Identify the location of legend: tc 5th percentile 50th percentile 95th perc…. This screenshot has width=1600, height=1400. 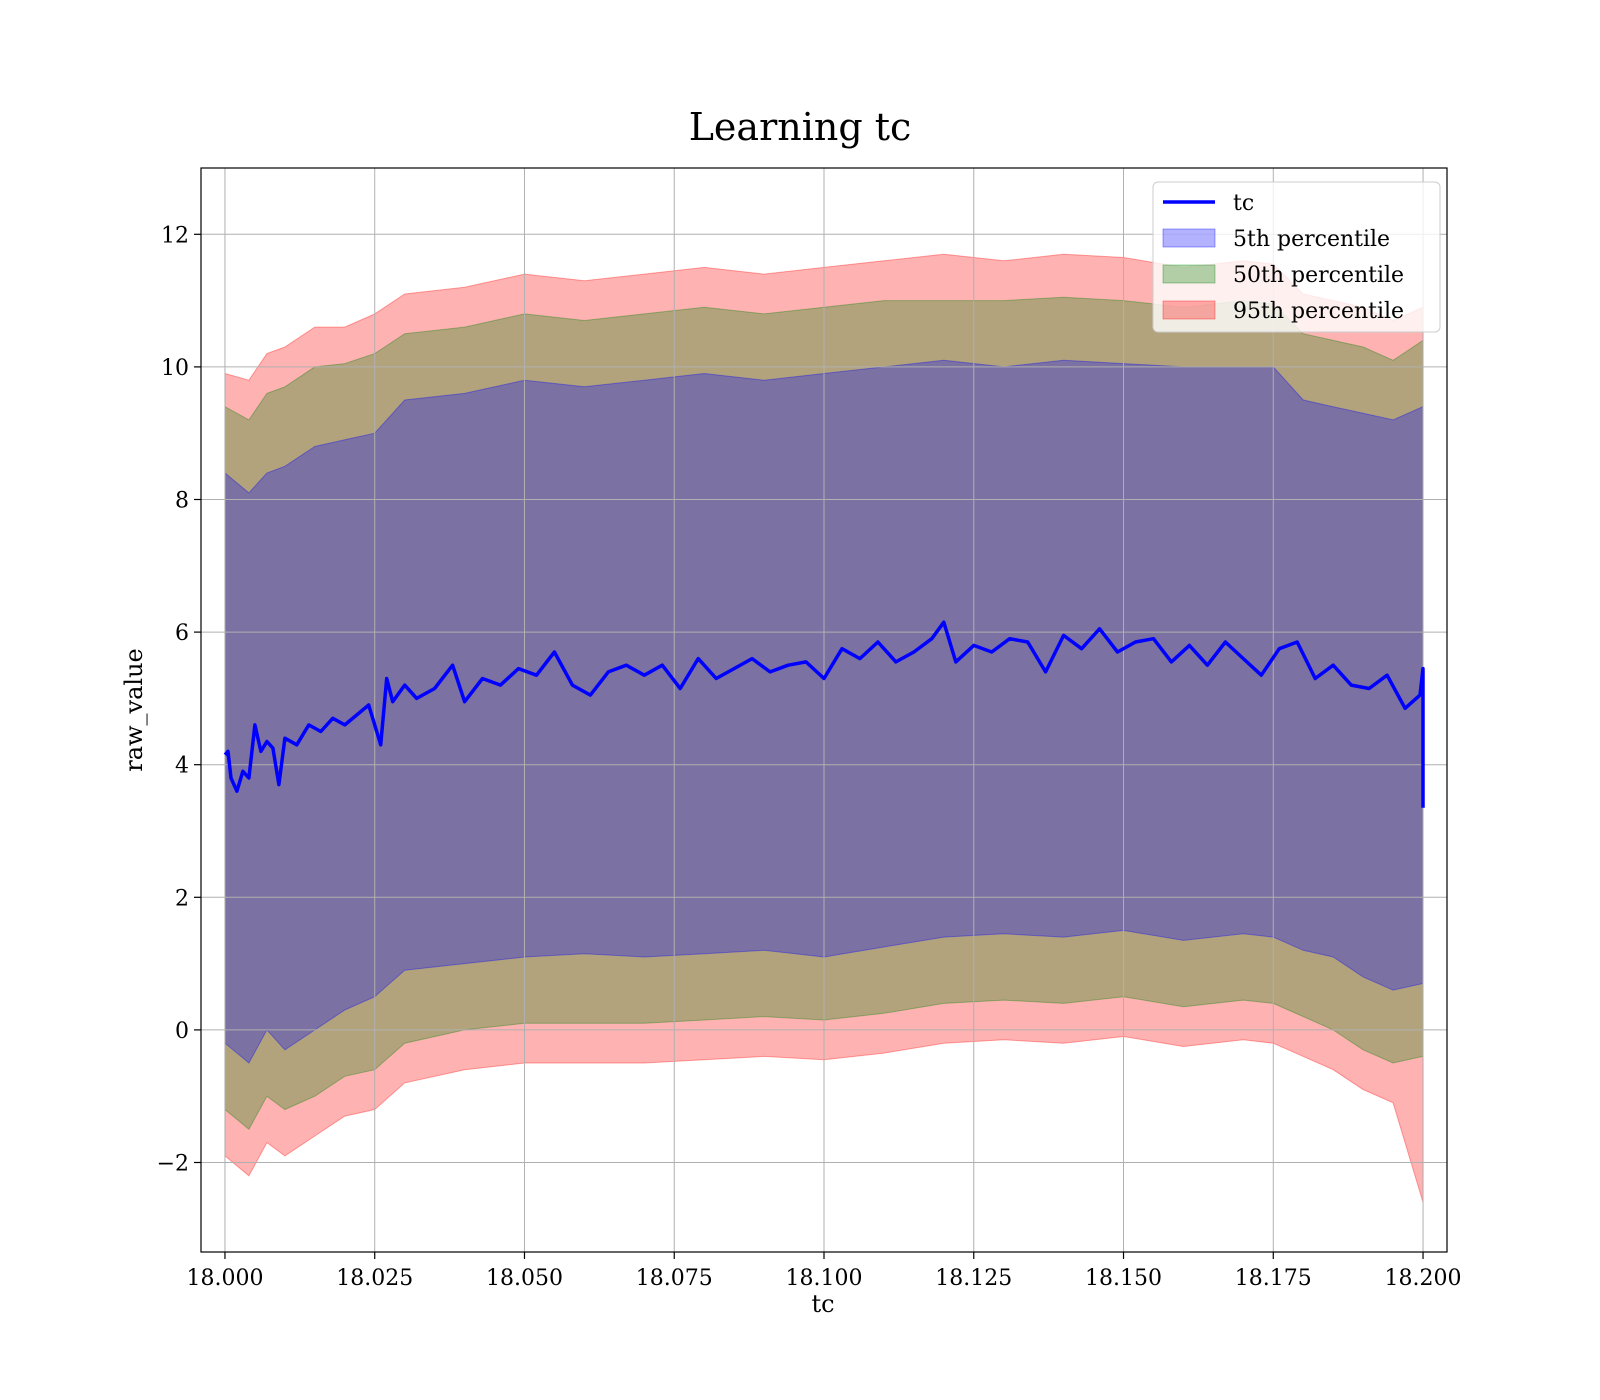
(1296, 257).